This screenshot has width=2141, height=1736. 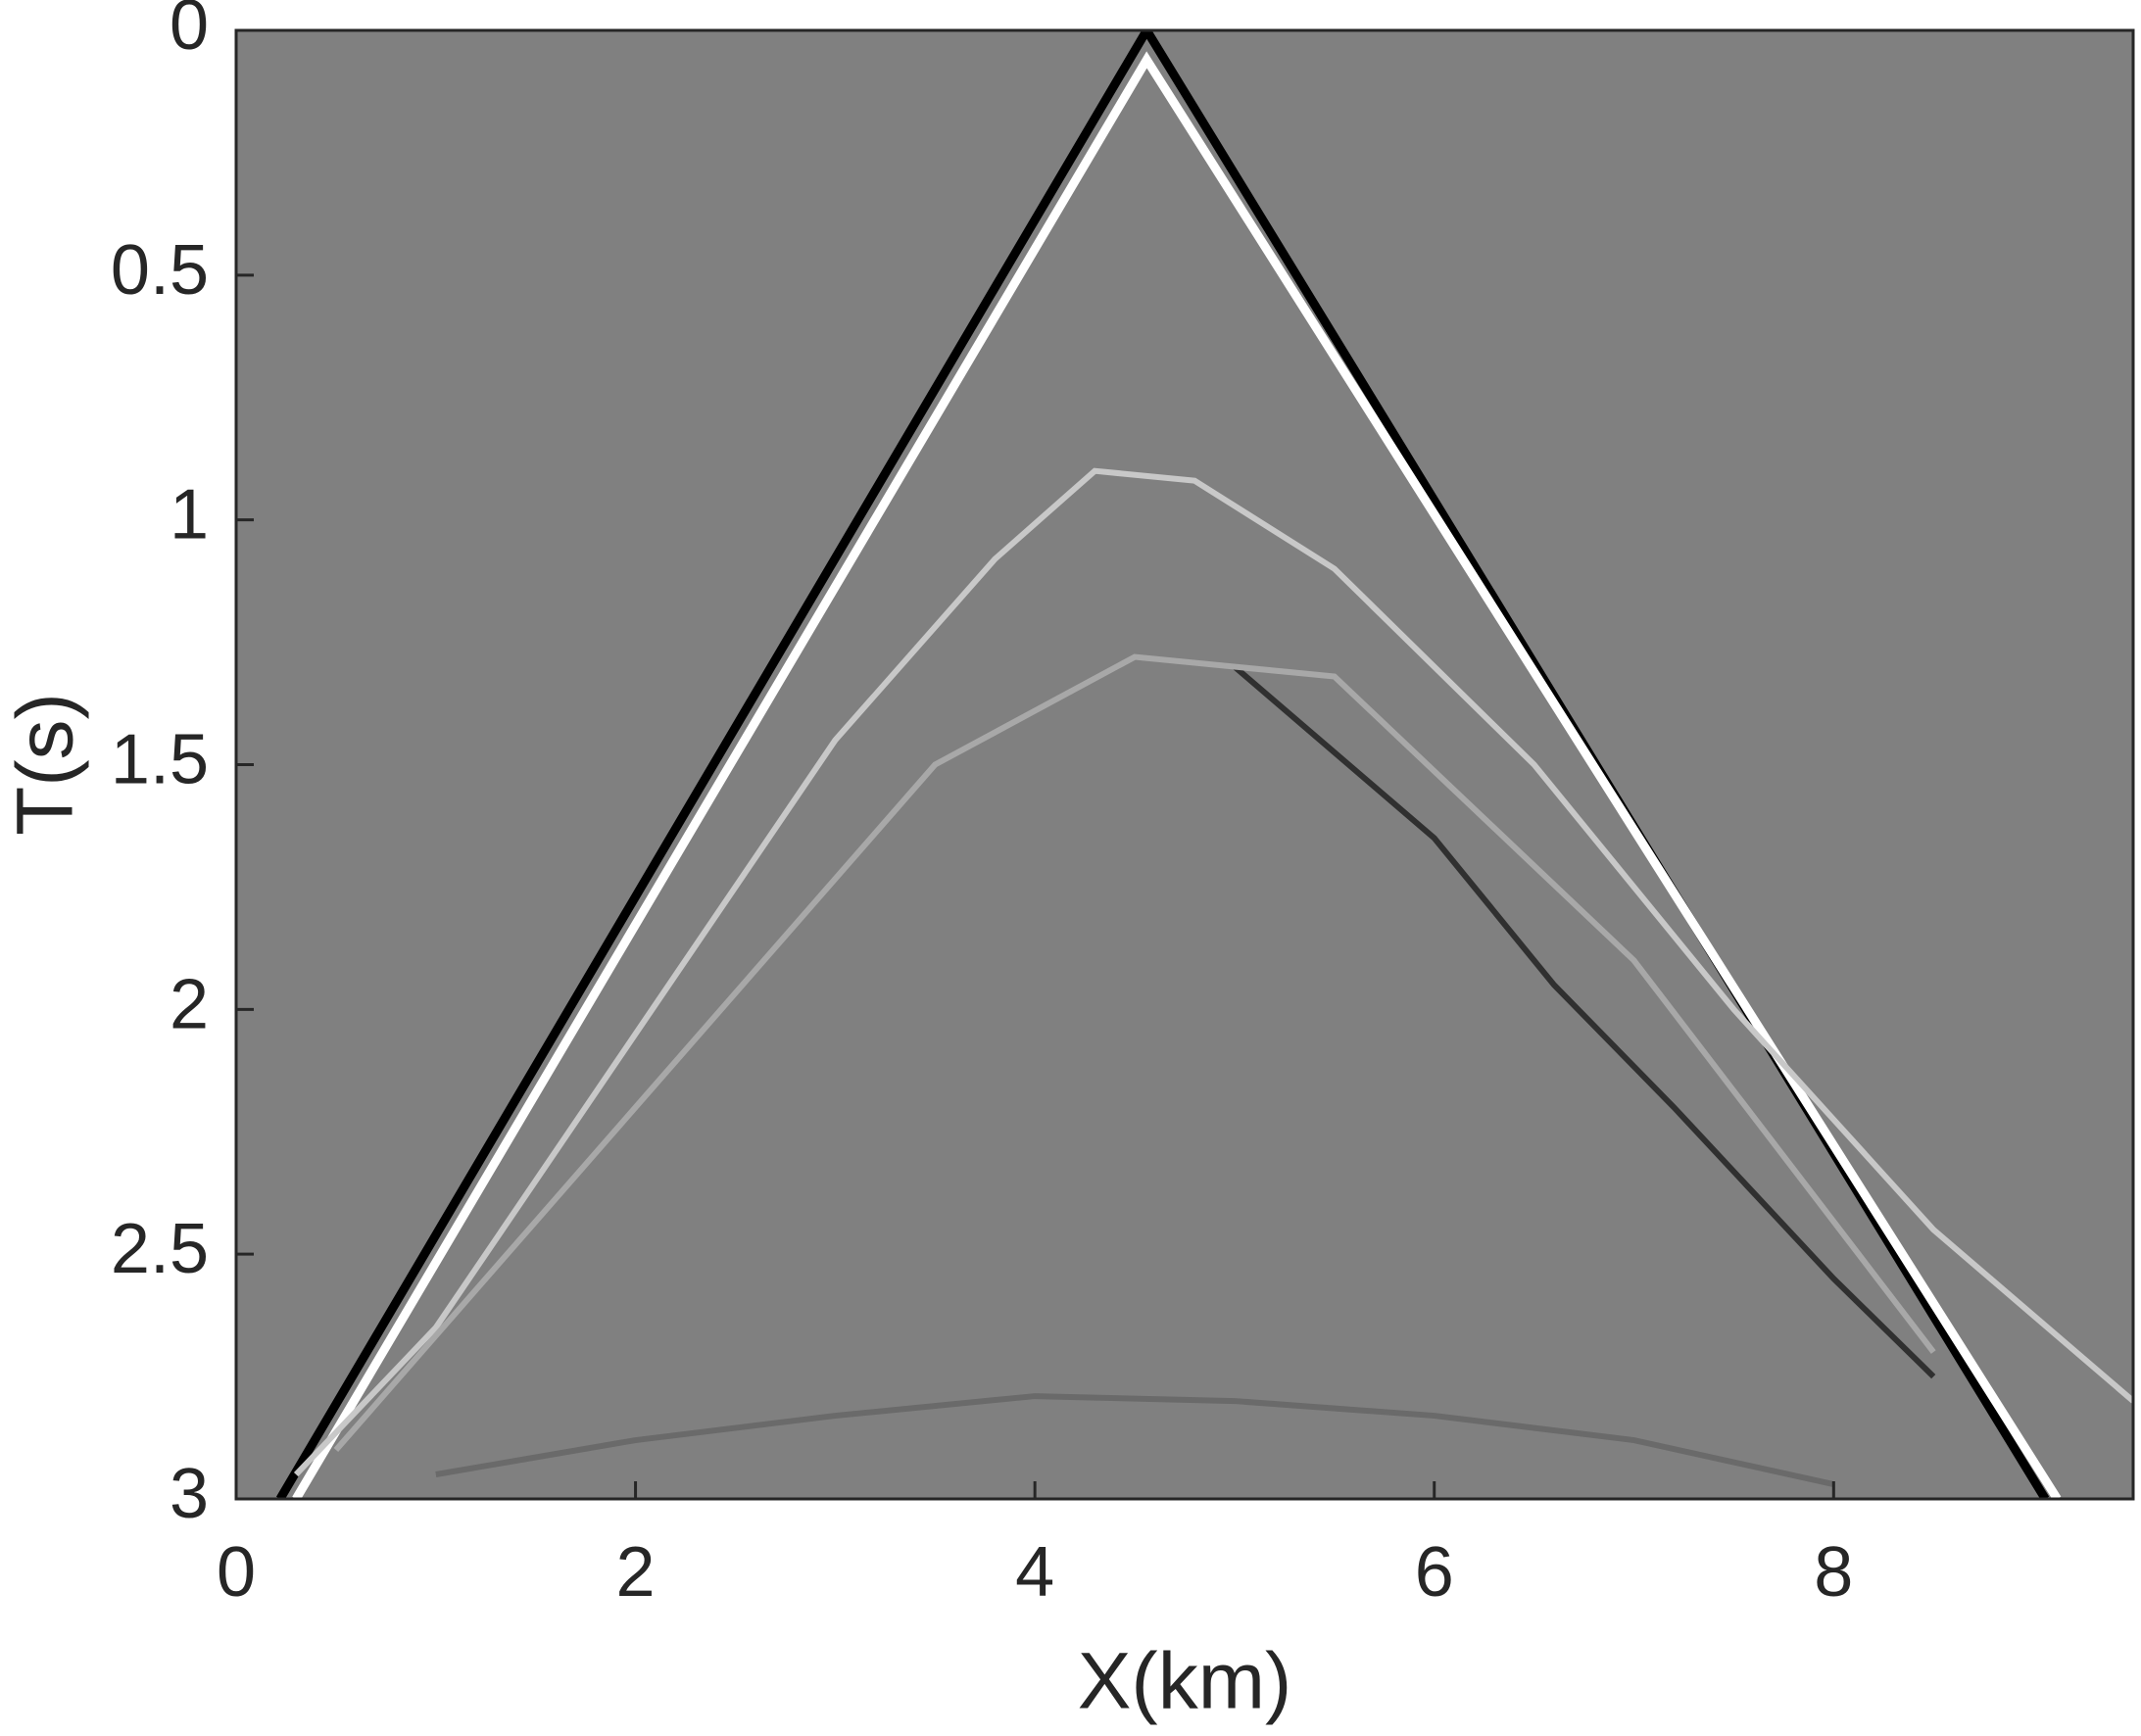 What do you see at coordinates (189, 1004) in the screenshot?
I see `y-tick-label: 2` at bounding box center [189, 1004].